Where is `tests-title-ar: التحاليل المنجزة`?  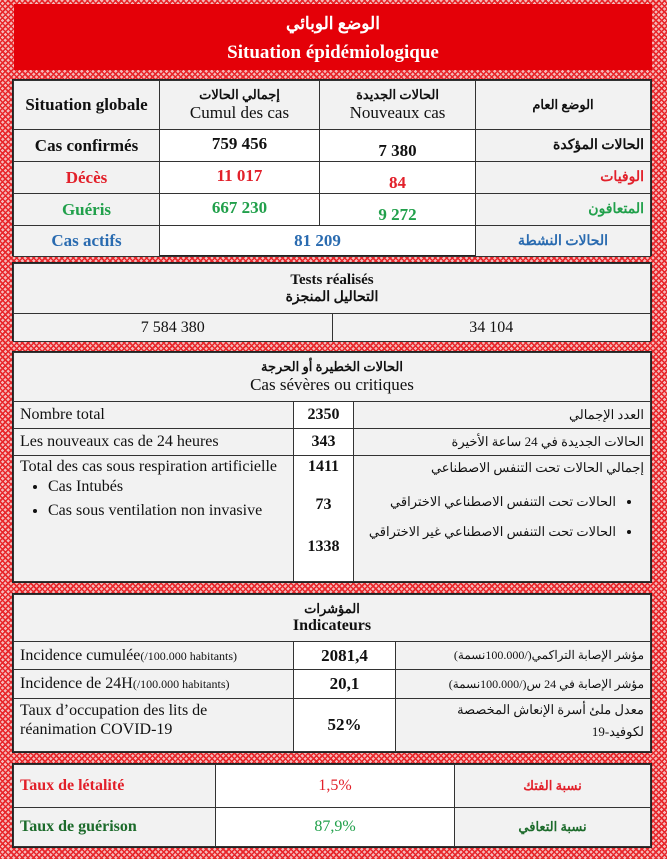
tests-title-ar: التحاليل المنجزة is located at coordinates (332, 297).